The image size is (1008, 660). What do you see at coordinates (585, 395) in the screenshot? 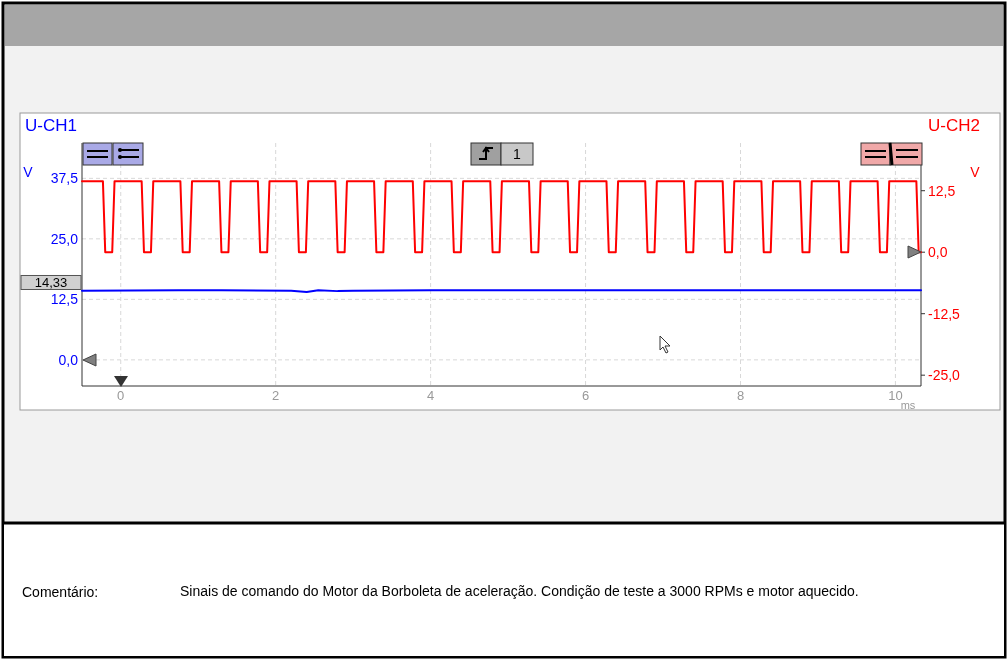
I see `x-tick-label: 6` at bounding box center [585, 395].